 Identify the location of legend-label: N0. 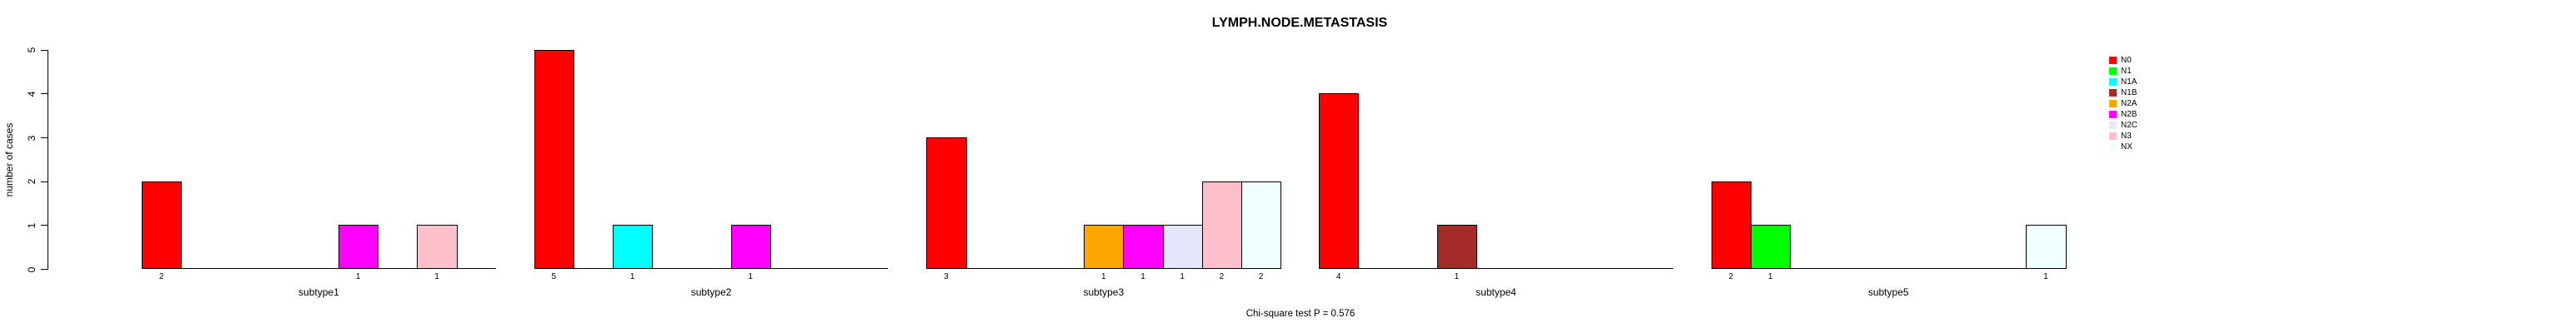
(2126, 60).